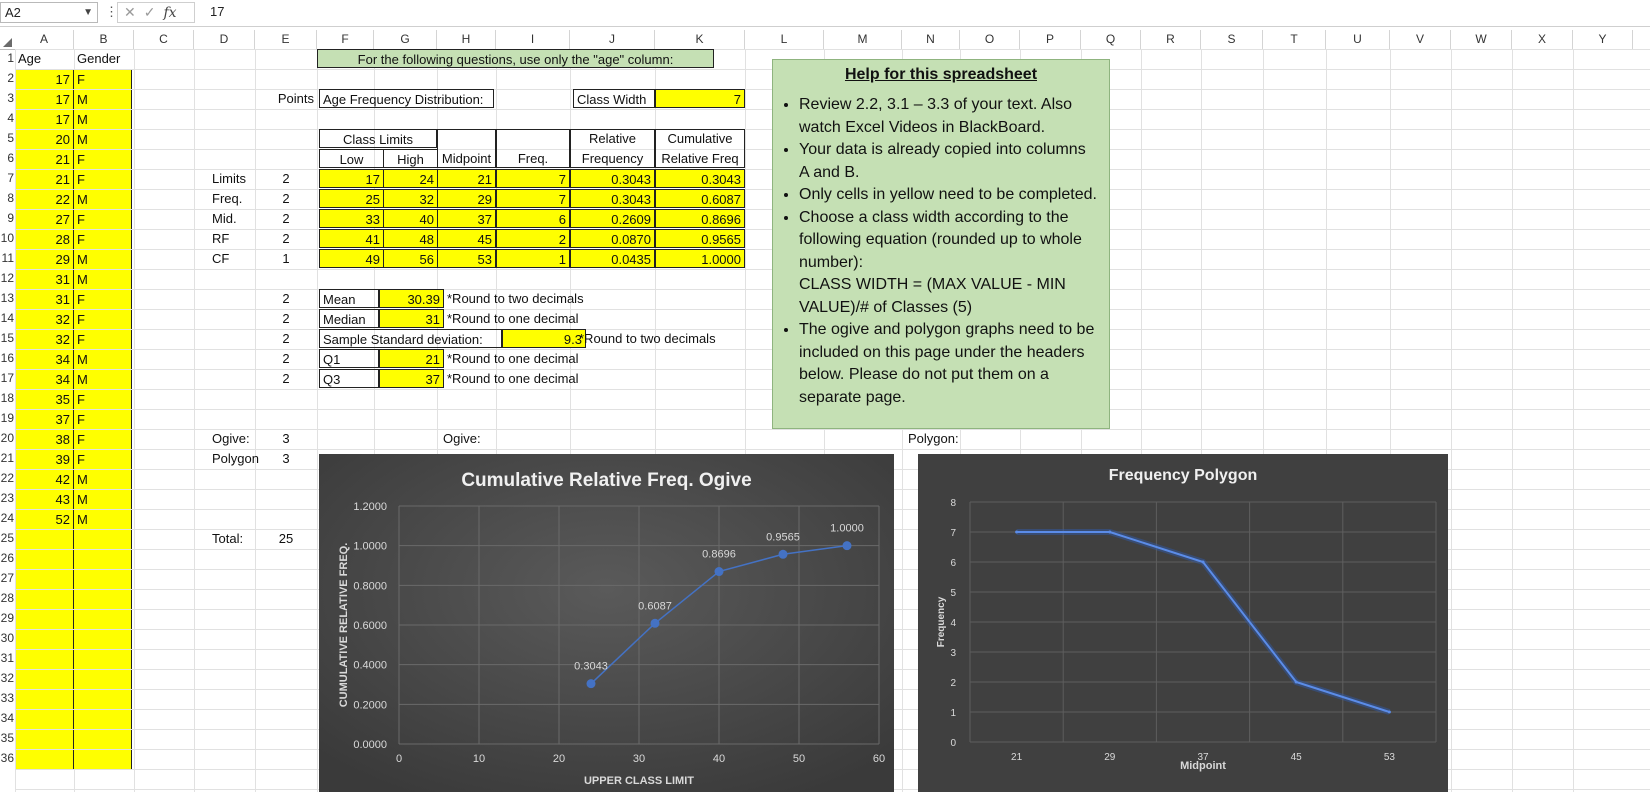 The image size is (1650, 792). What do you see at coordinates (45, 199) in the screenshot?
I see `age-cell: 22` at bounding box center [45, 199].